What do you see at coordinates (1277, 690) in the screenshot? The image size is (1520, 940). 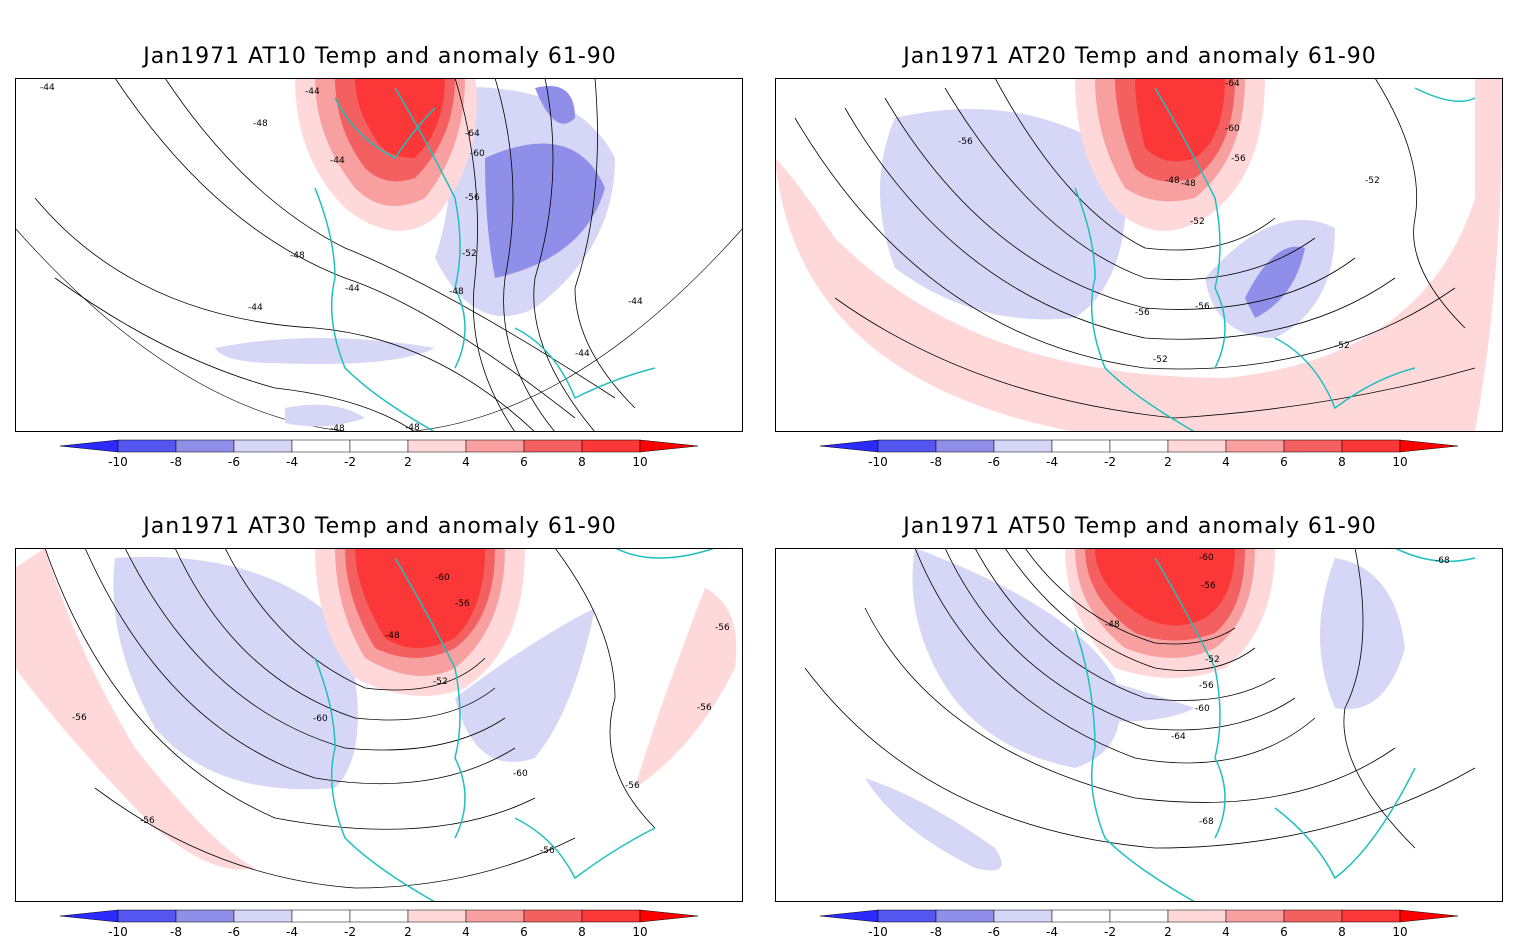 I see `contour-labels: -60 -56 -48 -52 -56 -60 -64 -68 -68` at bounding box center [1277, 690].